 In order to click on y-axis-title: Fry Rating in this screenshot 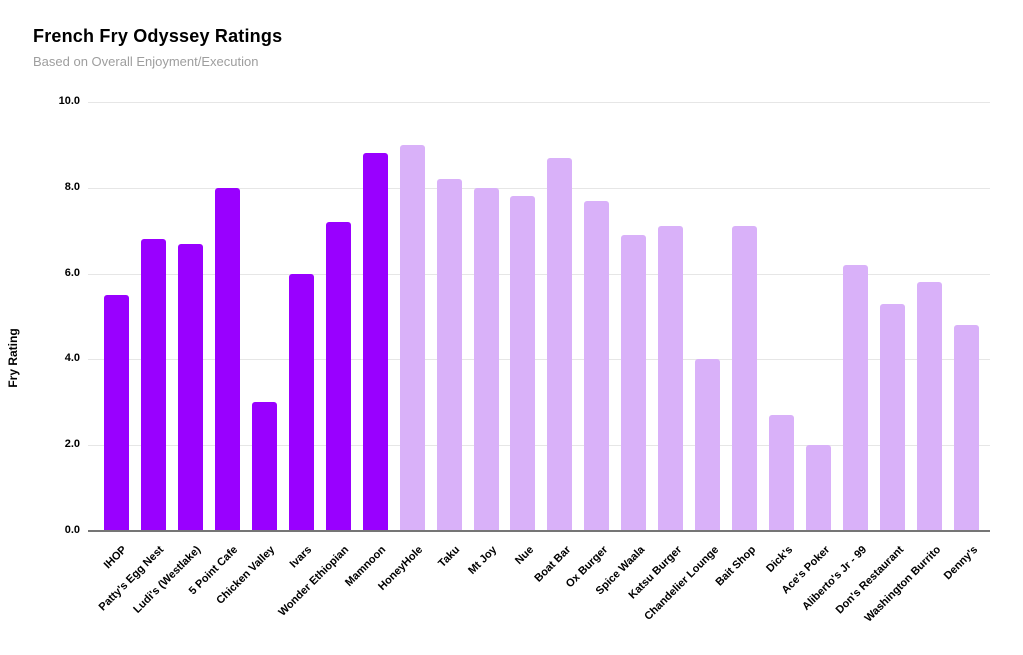, I will do `click(13, 358)`.